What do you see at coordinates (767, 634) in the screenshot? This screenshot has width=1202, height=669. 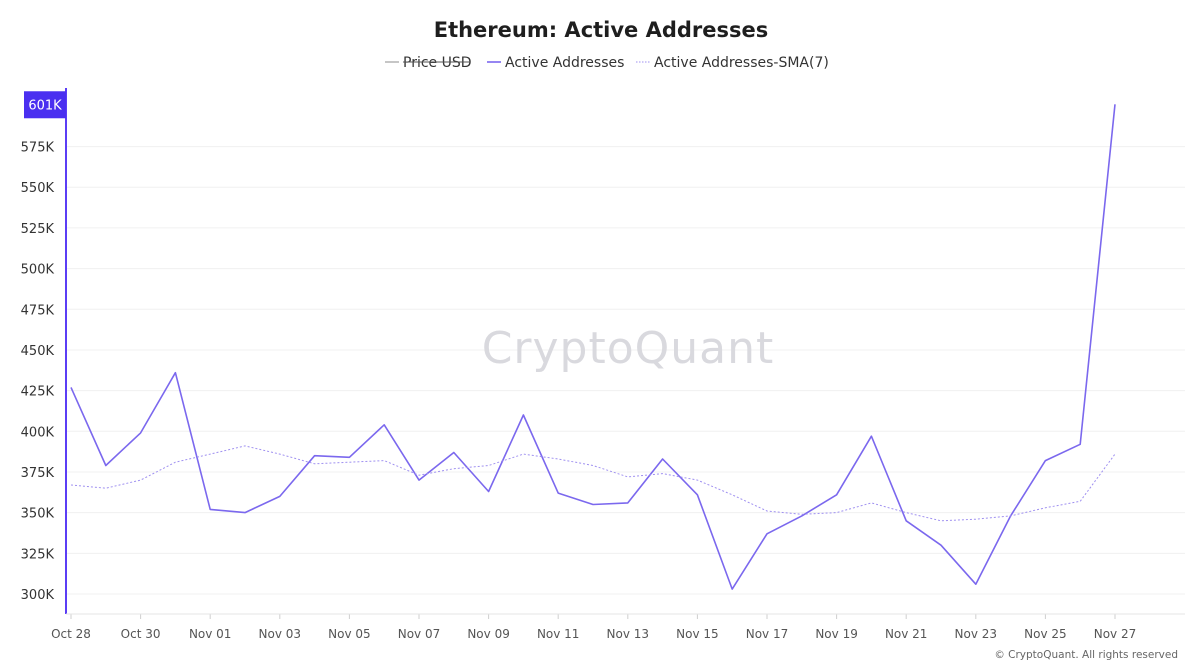 I see `x-tick-label: Nov 17` at bounding box center [767, 634].